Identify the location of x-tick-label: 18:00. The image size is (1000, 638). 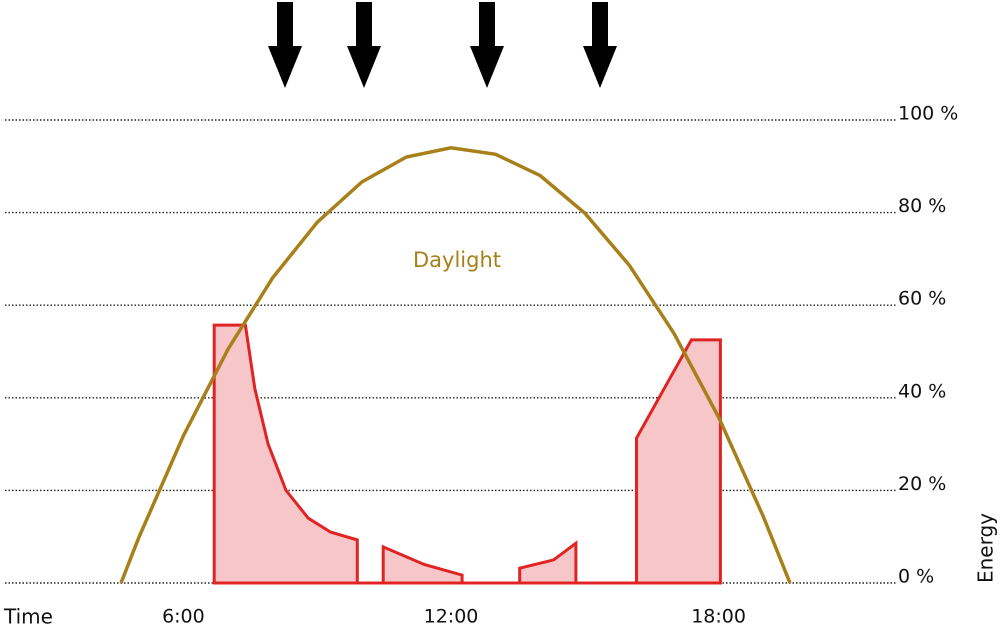
(718, 617).